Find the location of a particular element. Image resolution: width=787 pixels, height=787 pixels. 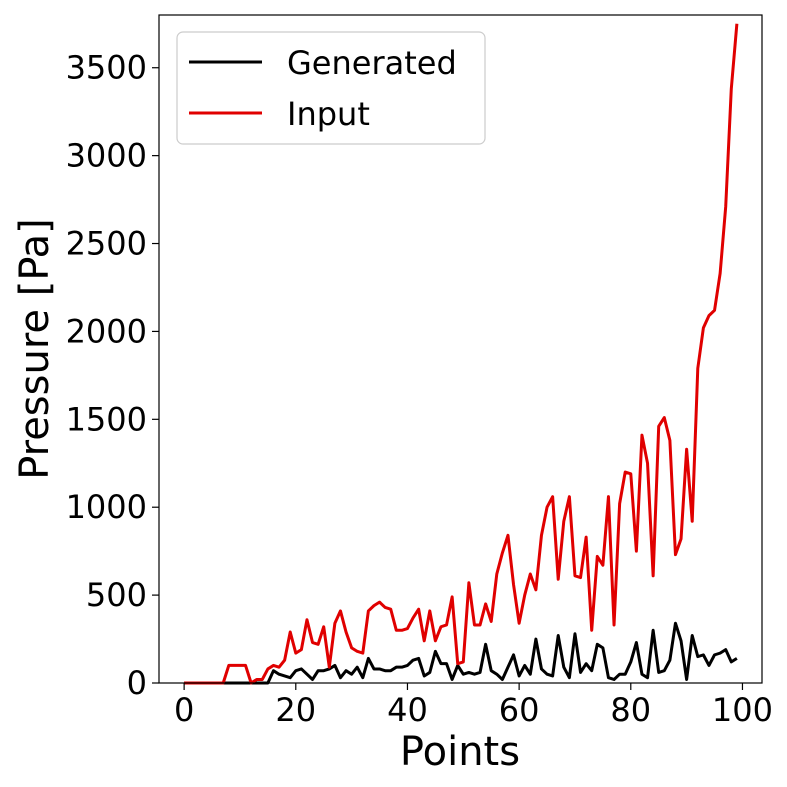

x-tick-label: 40 is located at coordinates (407, 710).